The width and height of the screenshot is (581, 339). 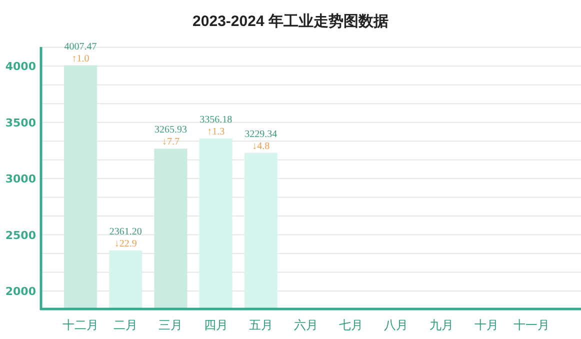 I want to click on chart-title: 2023-2024 年工业走势图数据, so click(x=290, y=21).